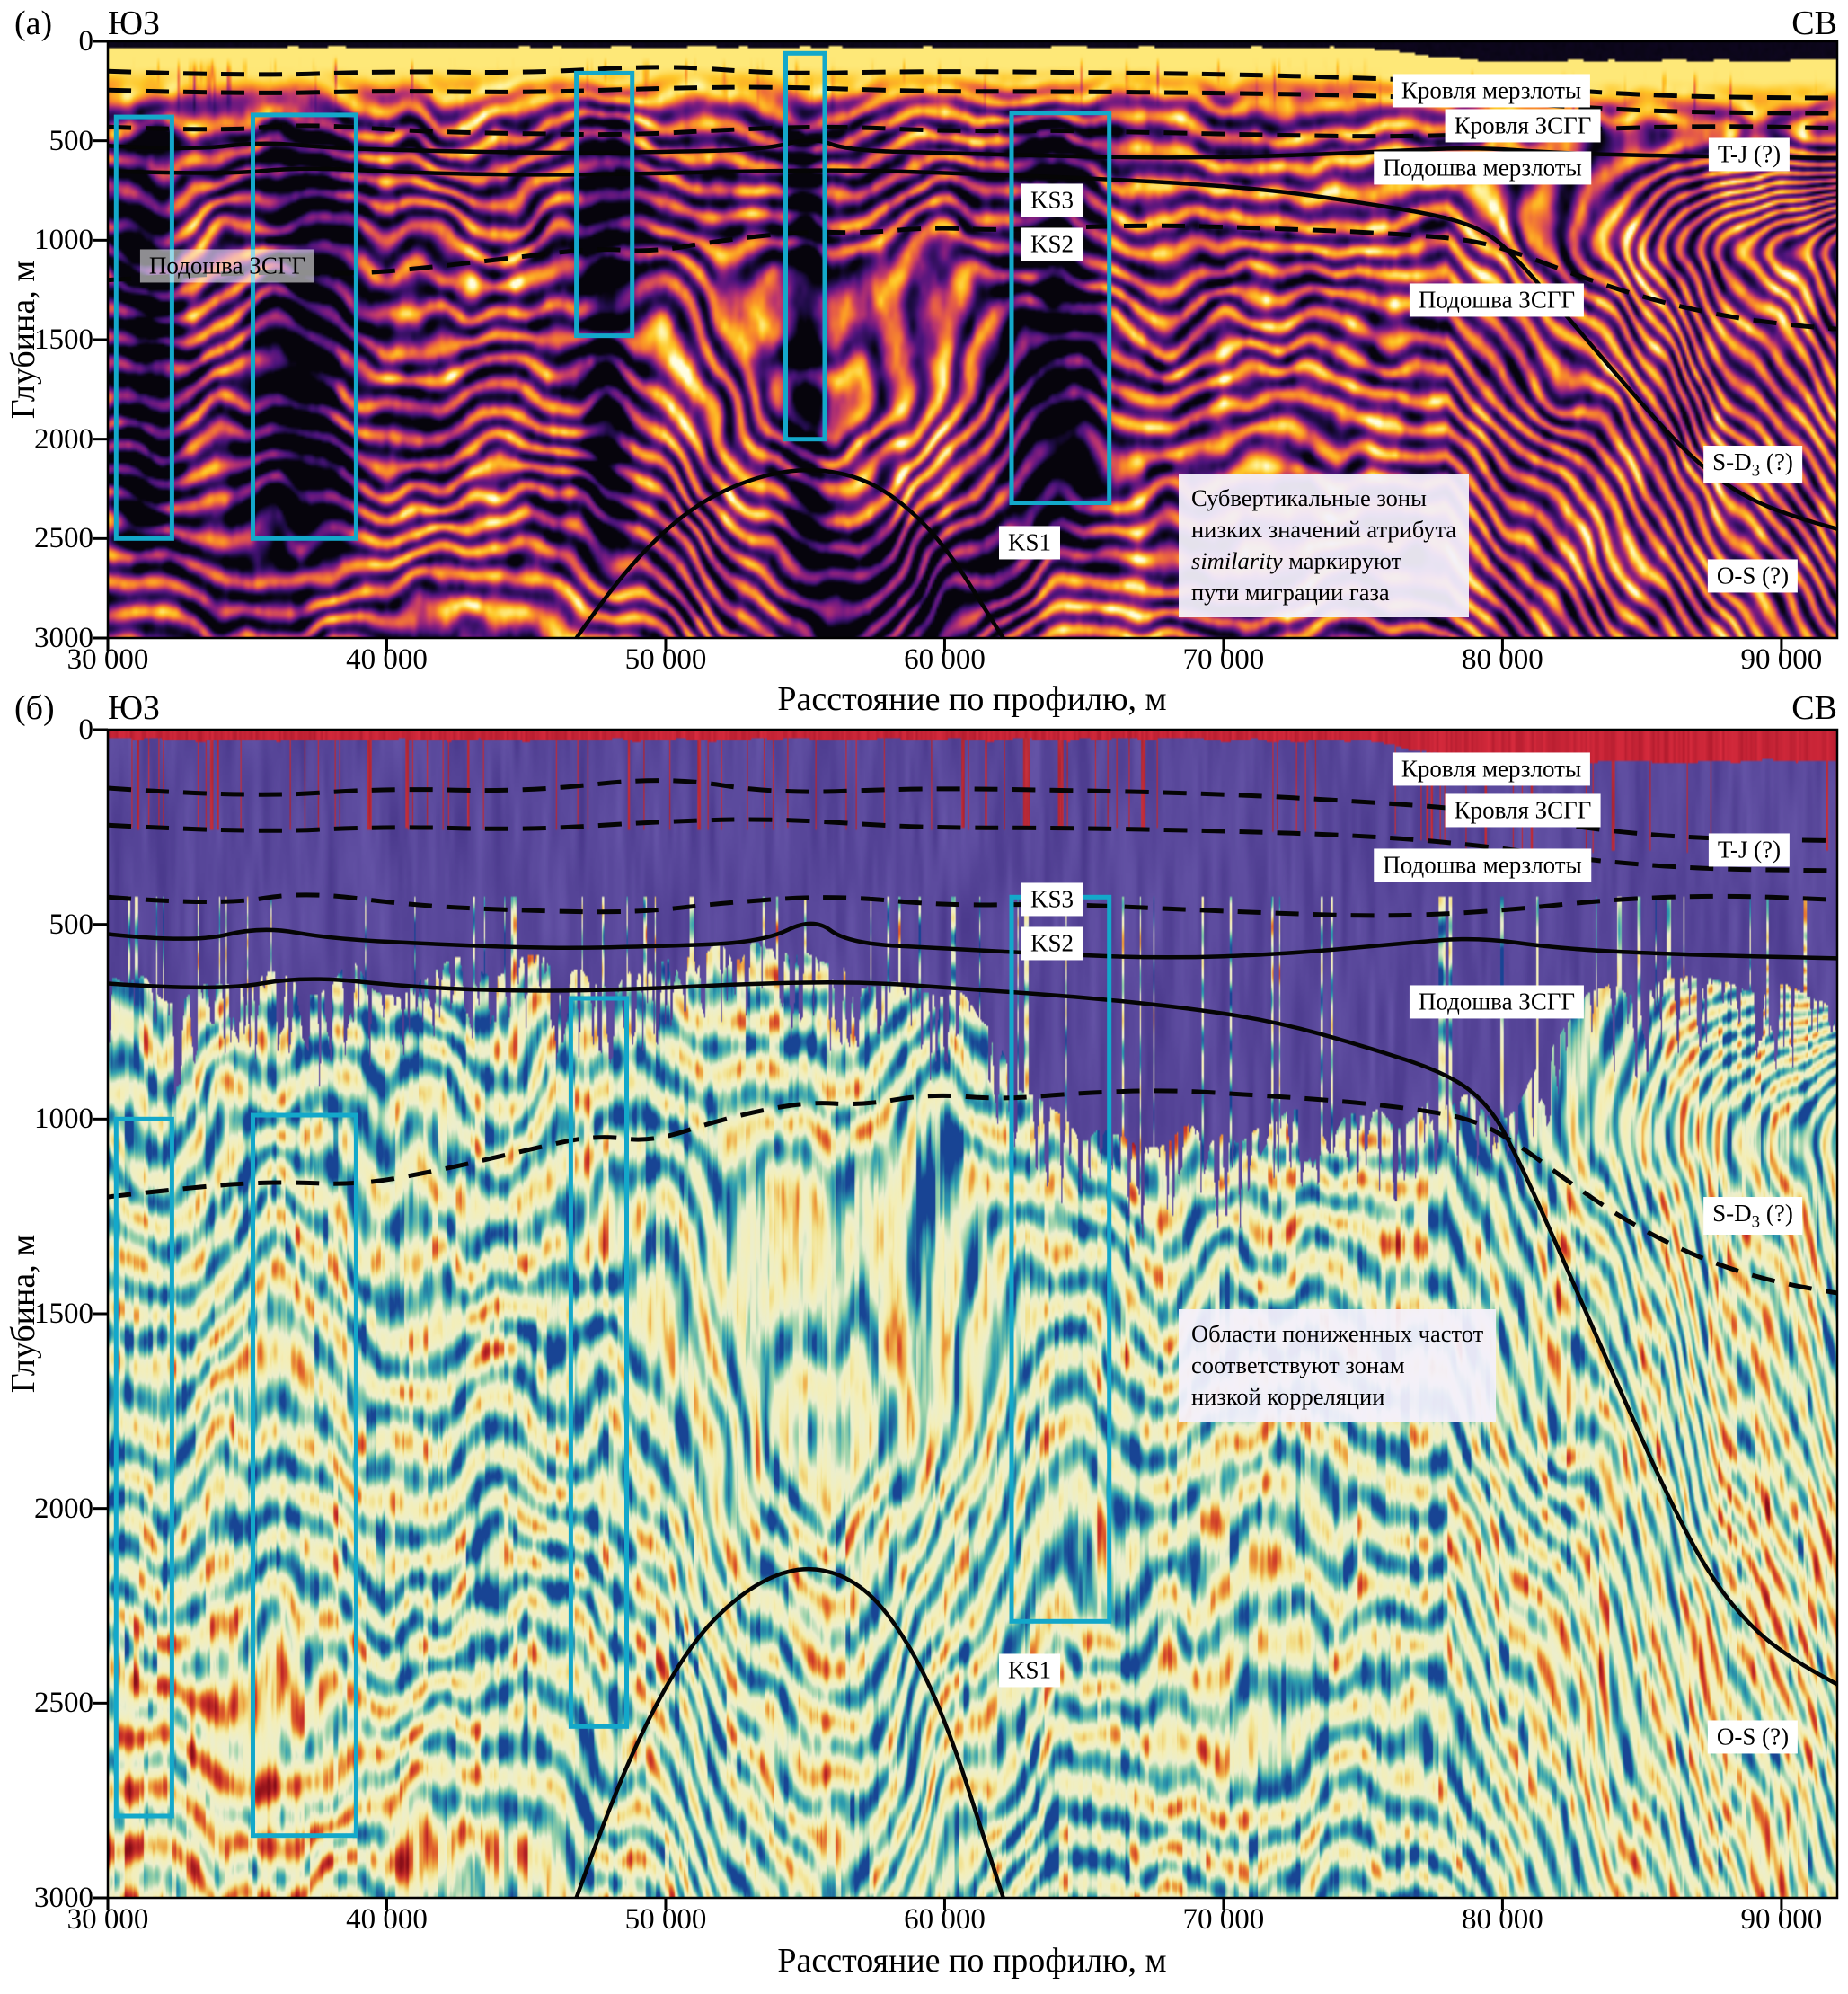  What do you see at coordinates (1483, 168) in the screenshot?
I see `label-base-permafrost-a: Подошва мерзлоты` at bounding box center [1483, 168].